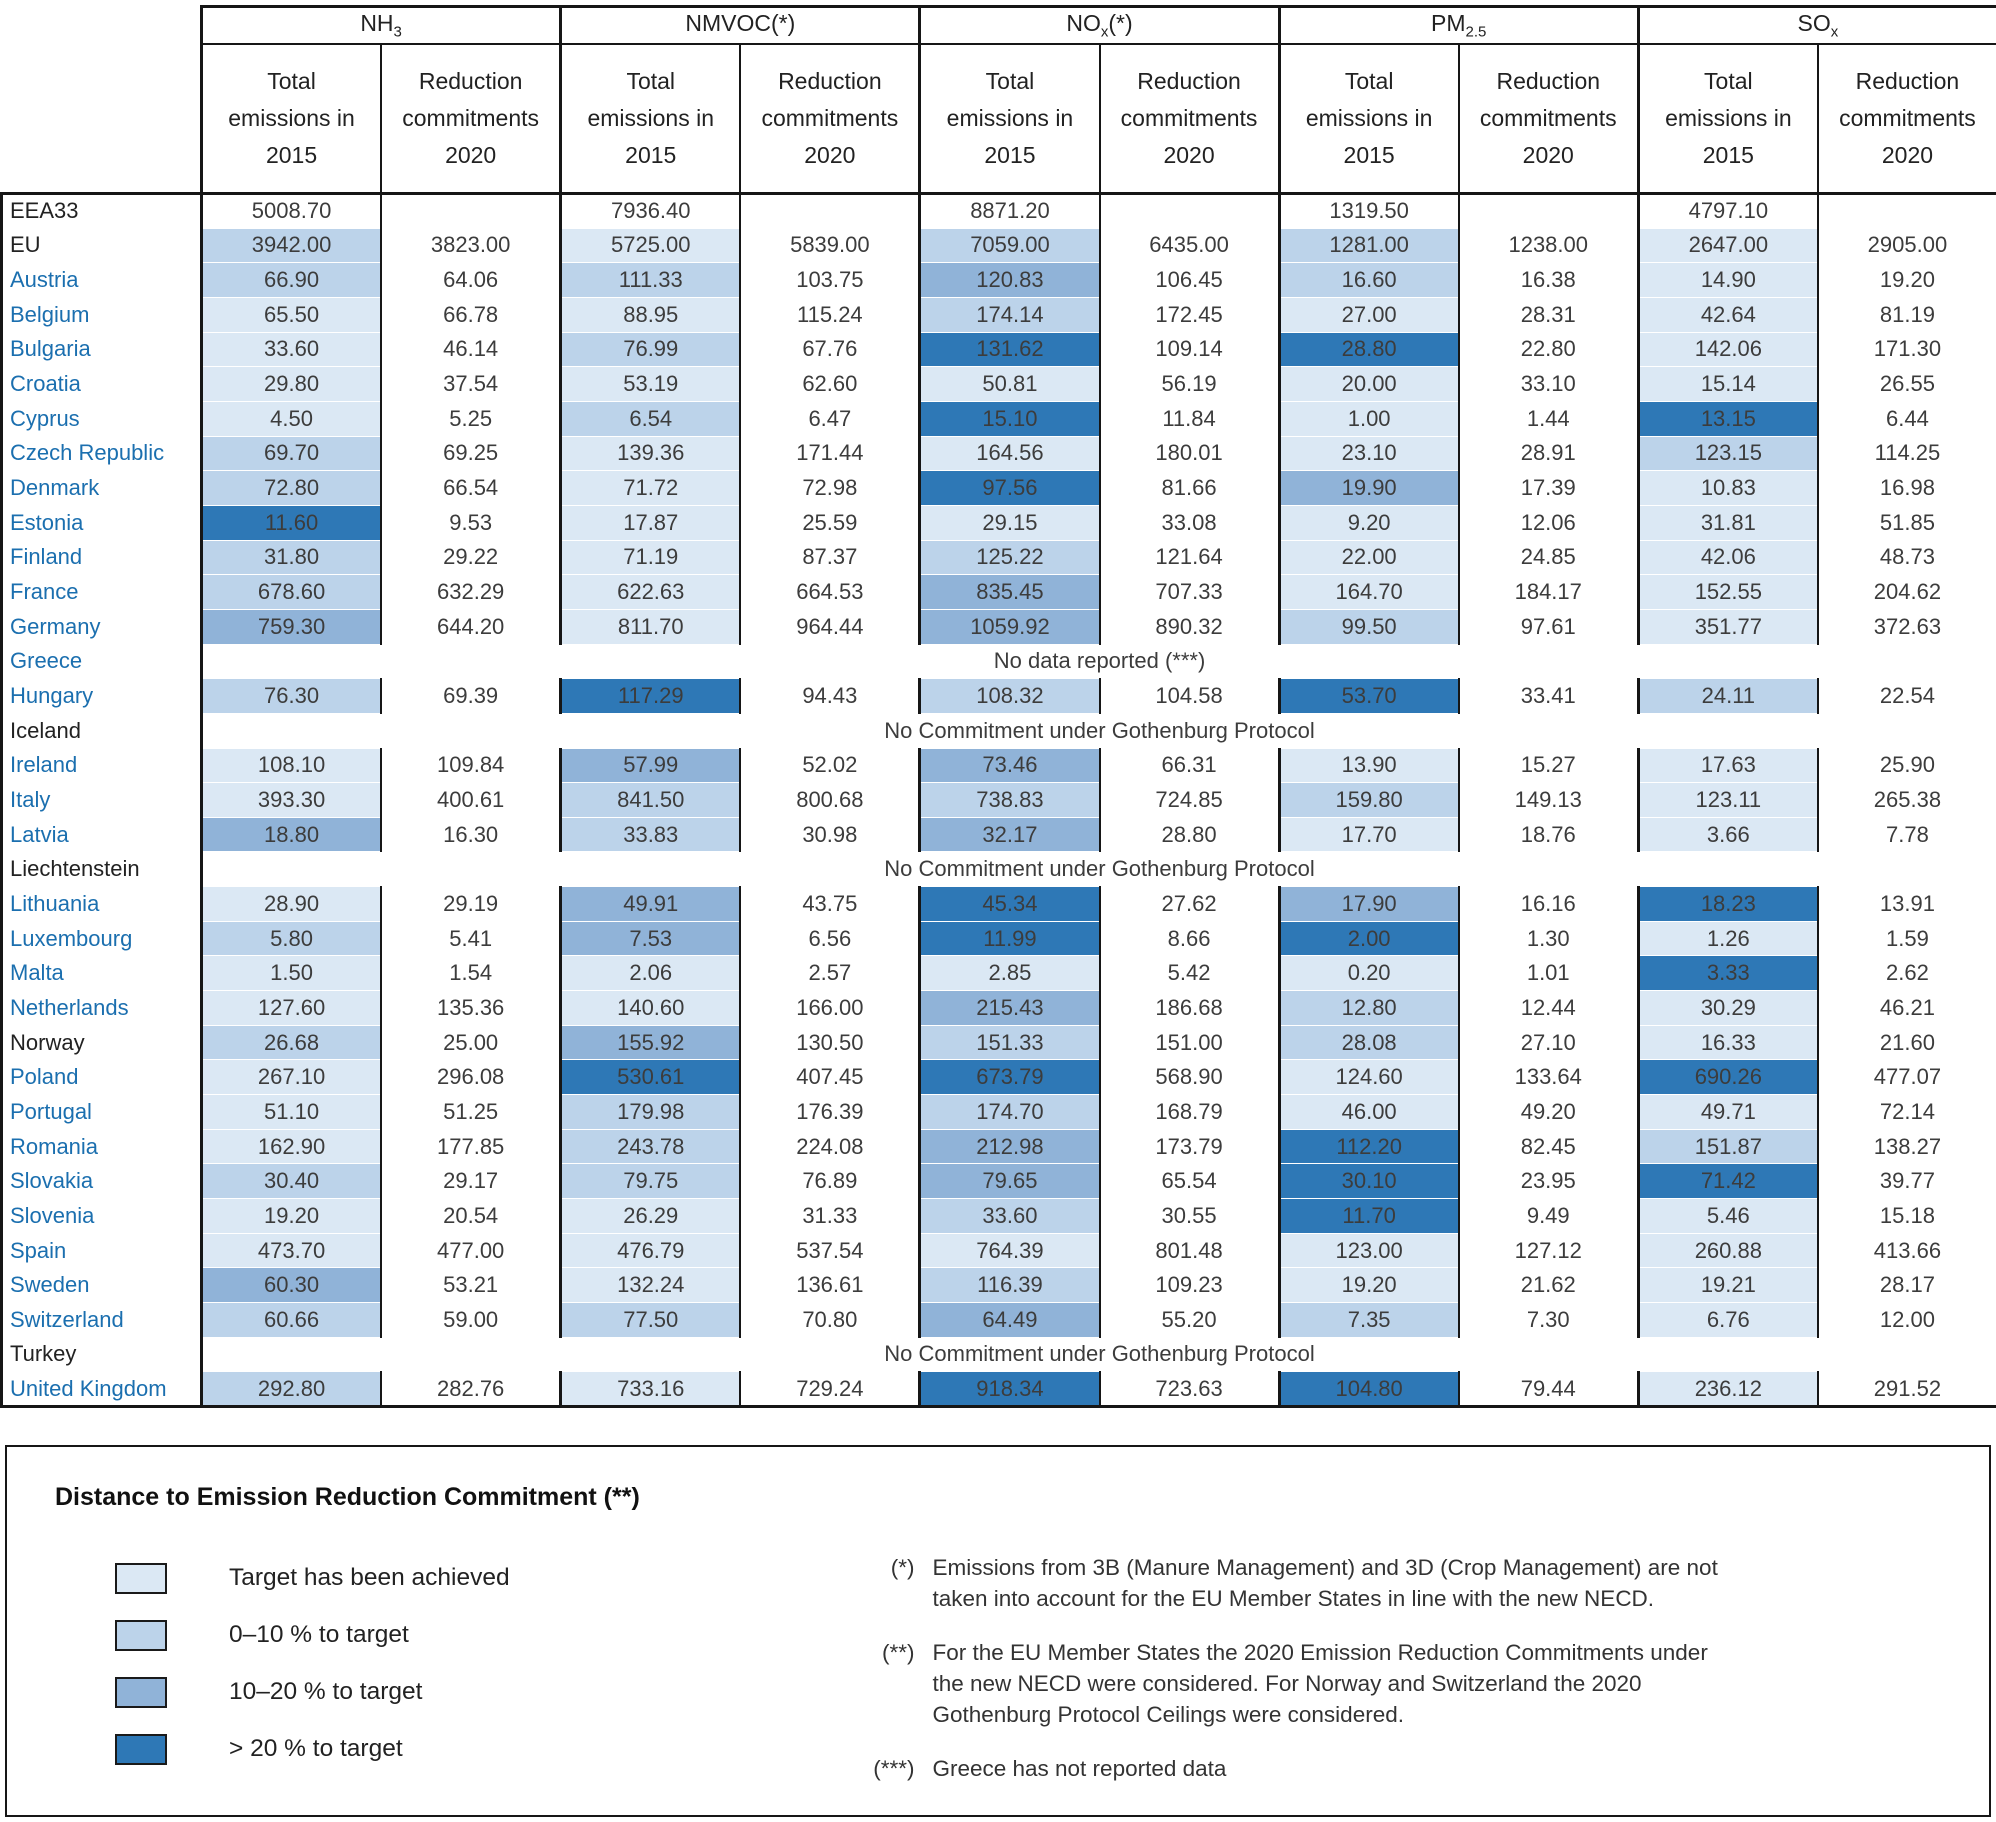 The image size is (1996, 1822). Describe the element at coordinates (470, 419) in the screenshot. I see `commitment-cell: 5.25` at that location.